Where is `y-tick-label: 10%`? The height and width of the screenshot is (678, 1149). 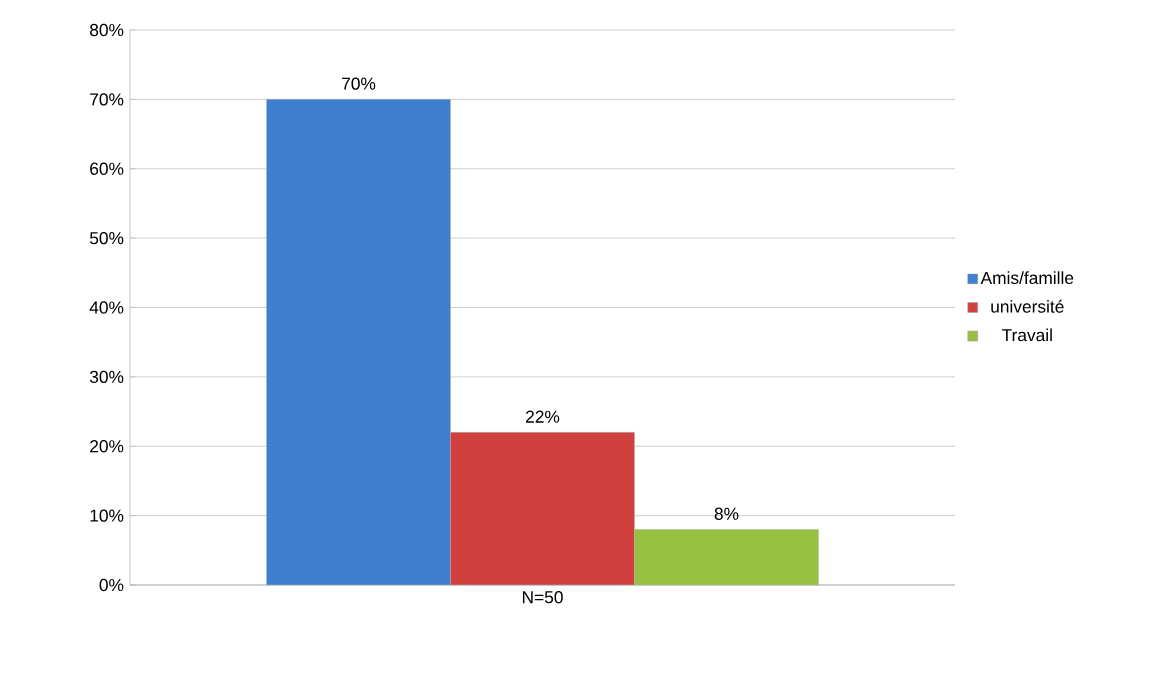
y-tick-label: 10% is located at coordinates (107, 515).